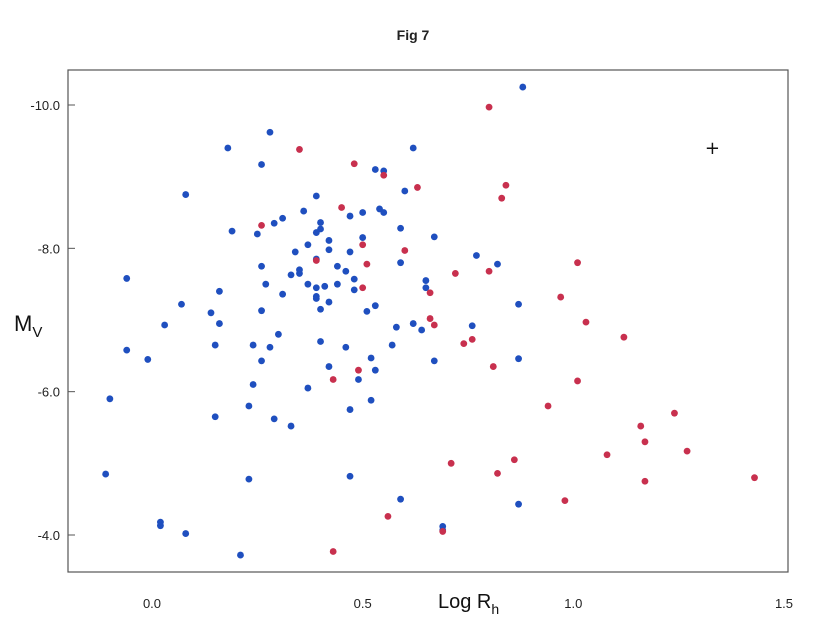 The height and width of the screenshot is (642, 830). What do you see at coordinates (28, 326) in the screenshot?
I see `y-axis-title: MV` at bounding box center [28, 326].